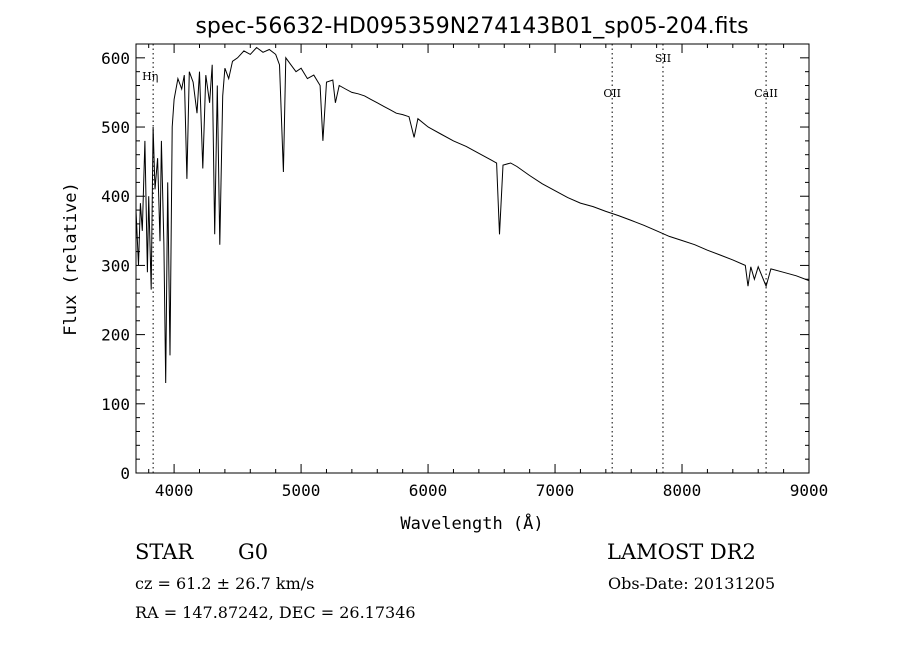 This screenshot has width=900, height=650. What do you see at coordinates (766, 93) in the screenshot?
I see `annotation-label: CaII` at bounding box center [766, 93].